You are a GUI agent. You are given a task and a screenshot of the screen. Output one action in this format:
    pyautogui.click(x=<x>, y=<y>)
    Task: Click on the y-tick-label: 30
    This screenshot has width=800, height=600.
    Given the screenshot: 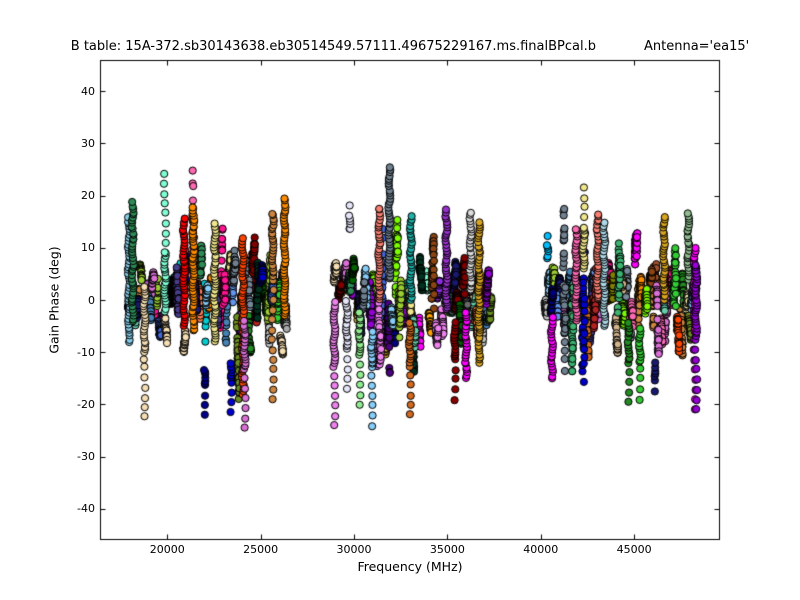 What is the action you would take?
    pyautogui.click(x=88, y=143)
    